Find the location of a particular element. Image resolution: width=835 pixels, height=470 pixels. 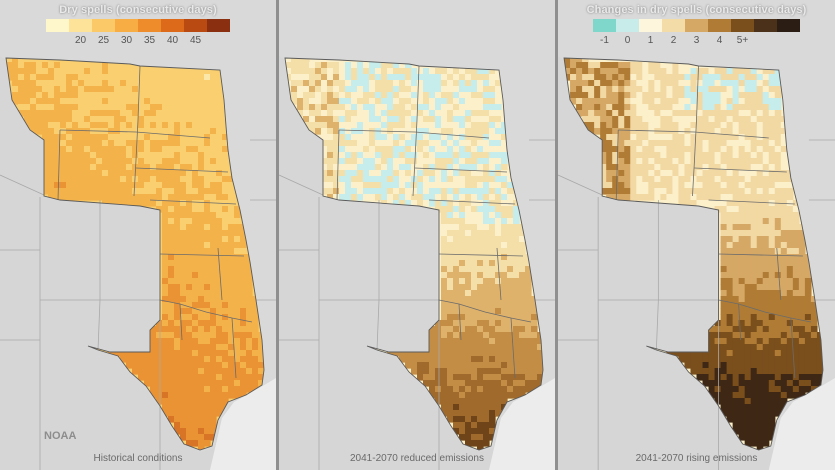

noaa-logo: NOAA is located at coordinates (60, 436).